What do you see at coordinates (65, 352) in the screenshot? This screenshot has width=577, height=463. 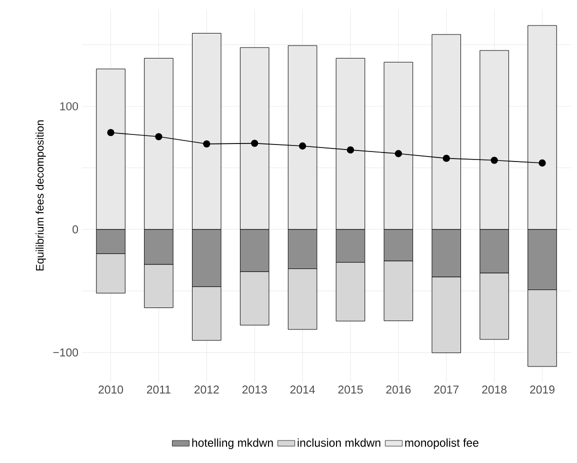 I see `y-tick-label: −100` at bounding box center [65, 352].